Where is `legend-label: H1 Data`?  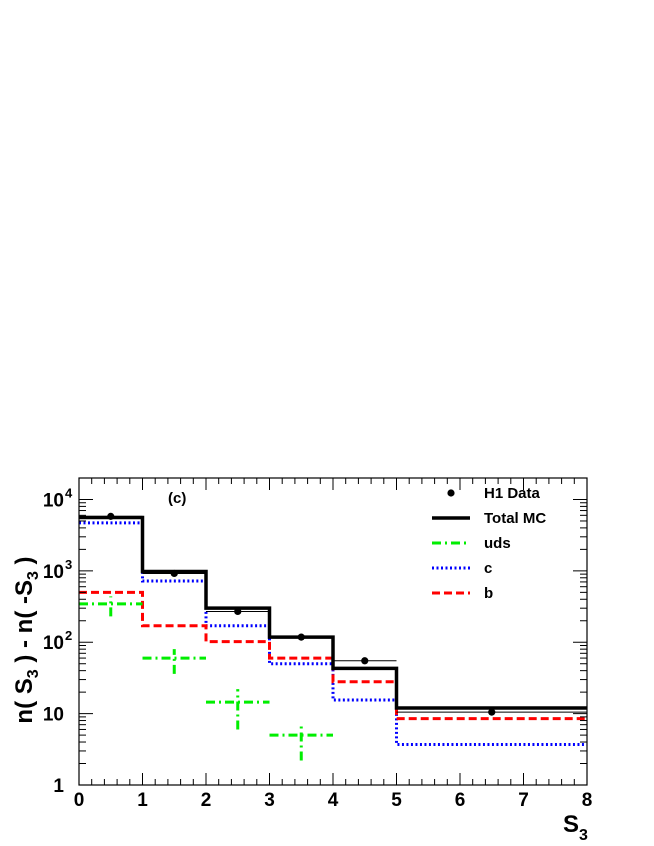 legend-label: H1 Data is located at coordinates (512, 493).